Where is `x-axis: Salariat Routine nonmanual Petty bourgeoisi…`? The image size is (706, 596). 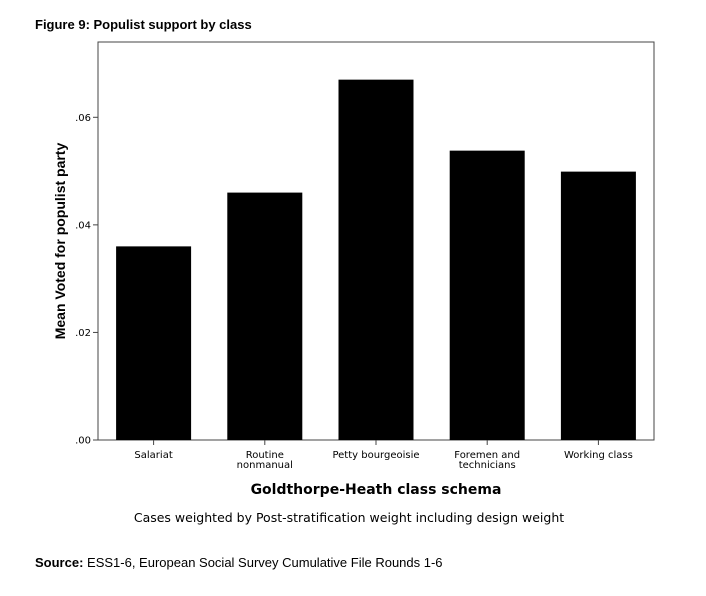
x-axis: Salariat Routine nonmanual Petty bourgeoisi… is located at coordinates (383, 455).